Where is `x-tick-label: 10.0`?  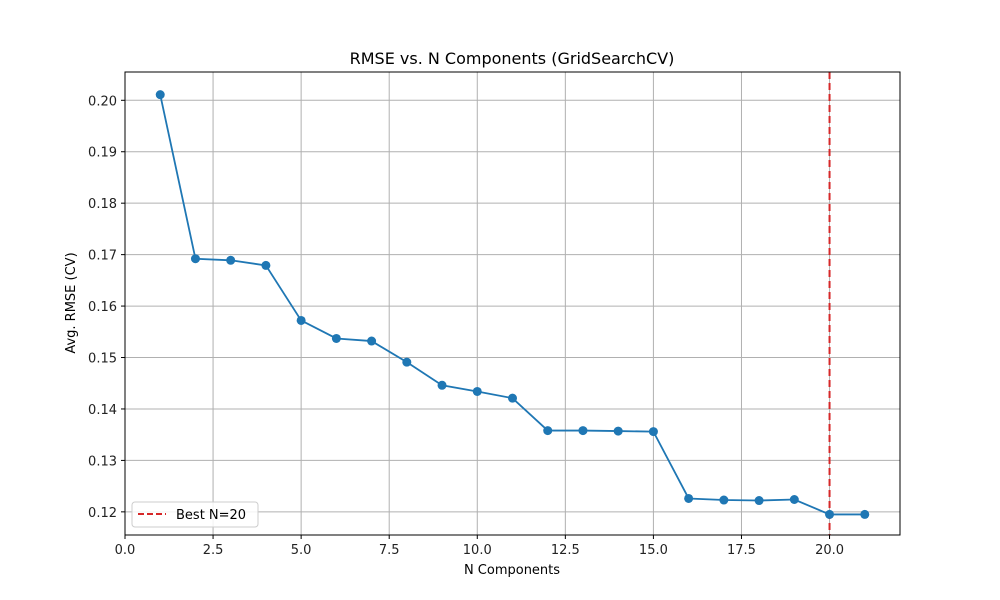 x-tick-label: 10.0 is located at coordinates (477, 550).